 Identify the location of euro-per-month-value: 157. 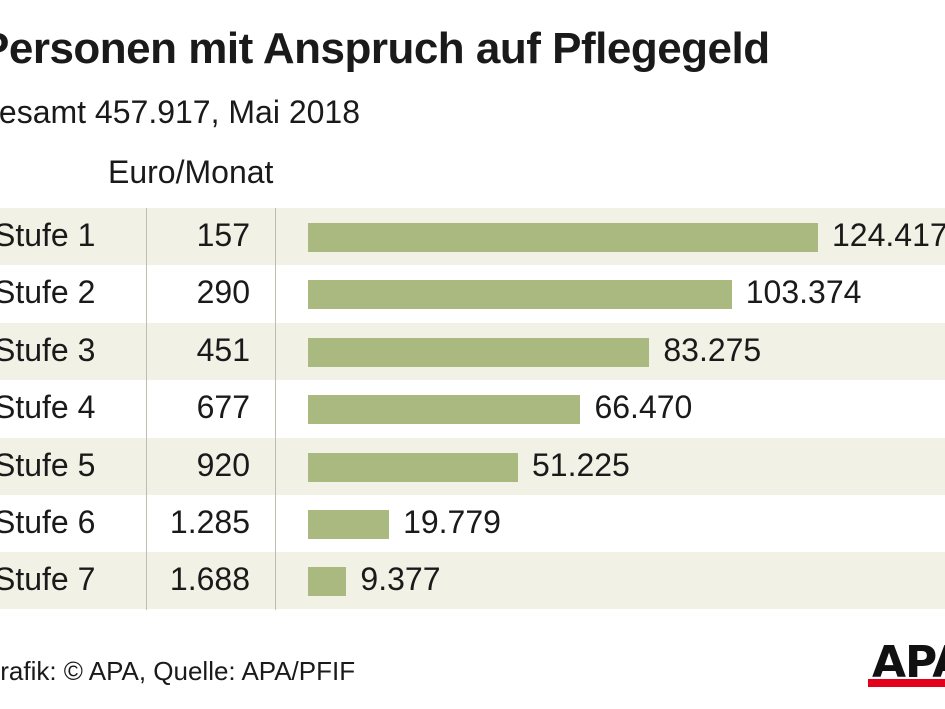
(223, 235).